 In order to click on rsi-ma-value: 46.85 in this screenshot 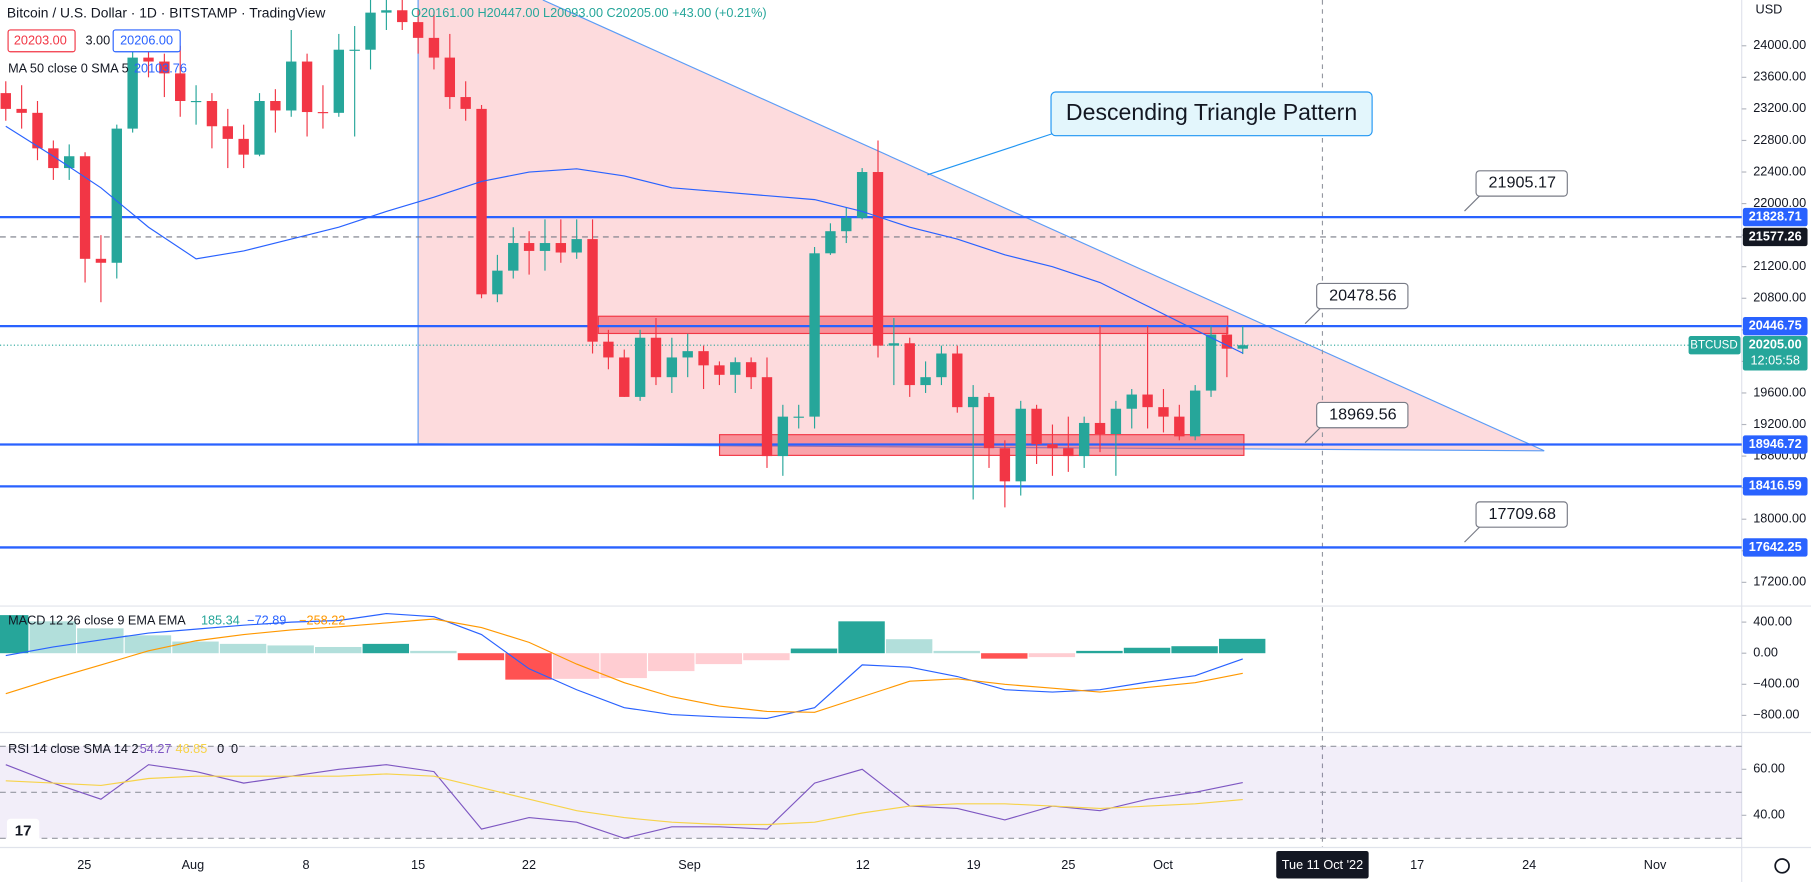, I will do `click(192, 749)`.